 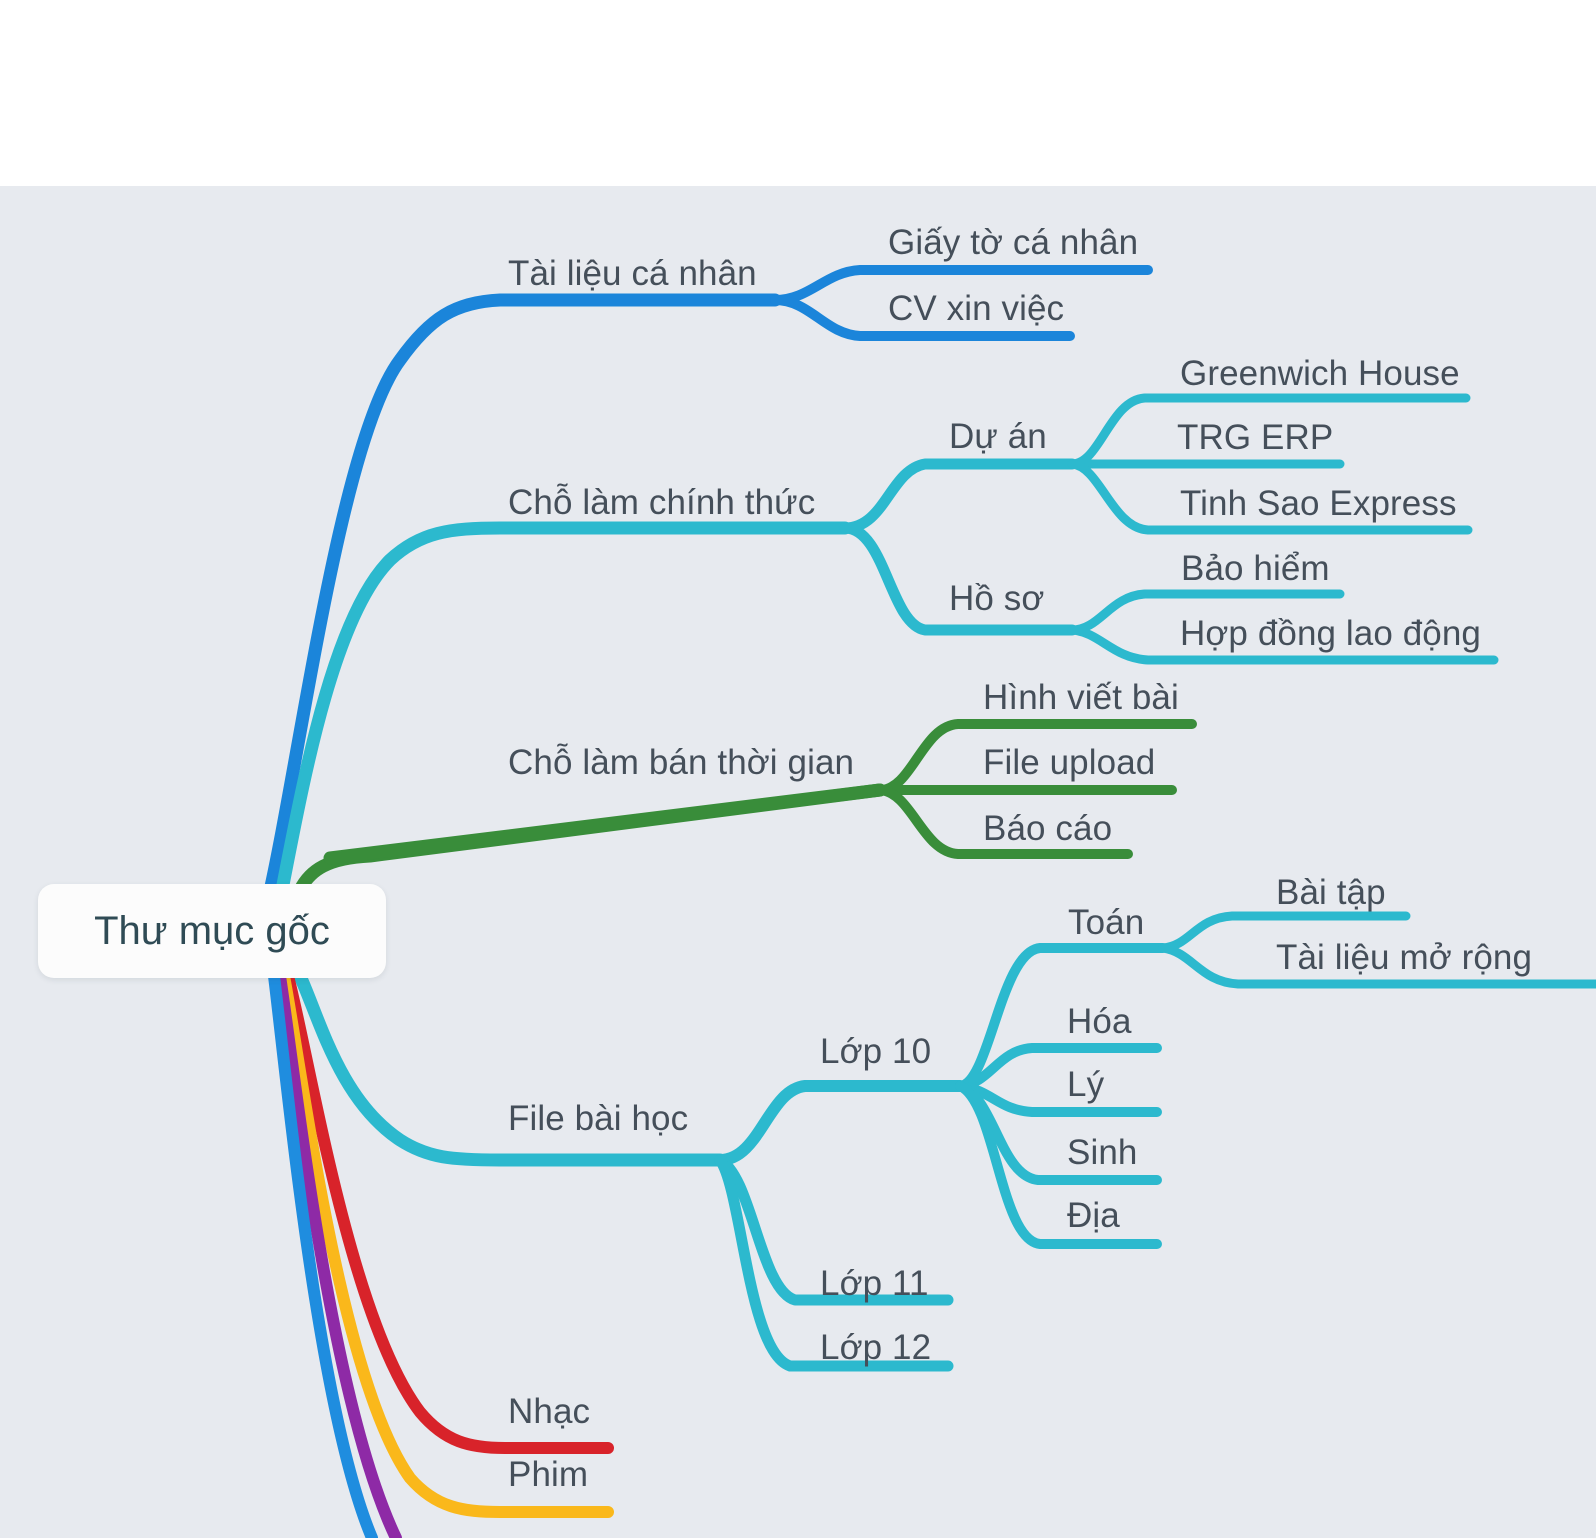 What do you see at coordinates (1086, 1084) in the screenshot?
I see `node-ly: Lý` at bounding box center [1086, 1084].